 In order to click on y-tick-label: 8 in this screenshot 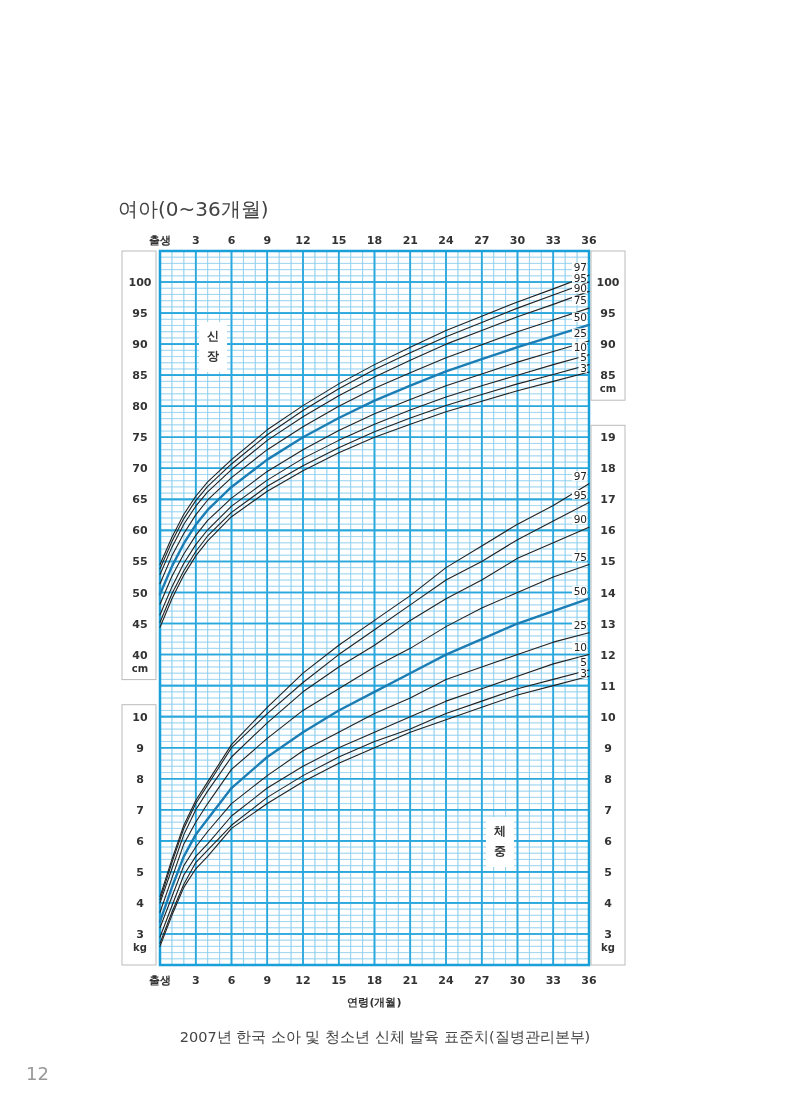, I will do `click(140, 779)`.